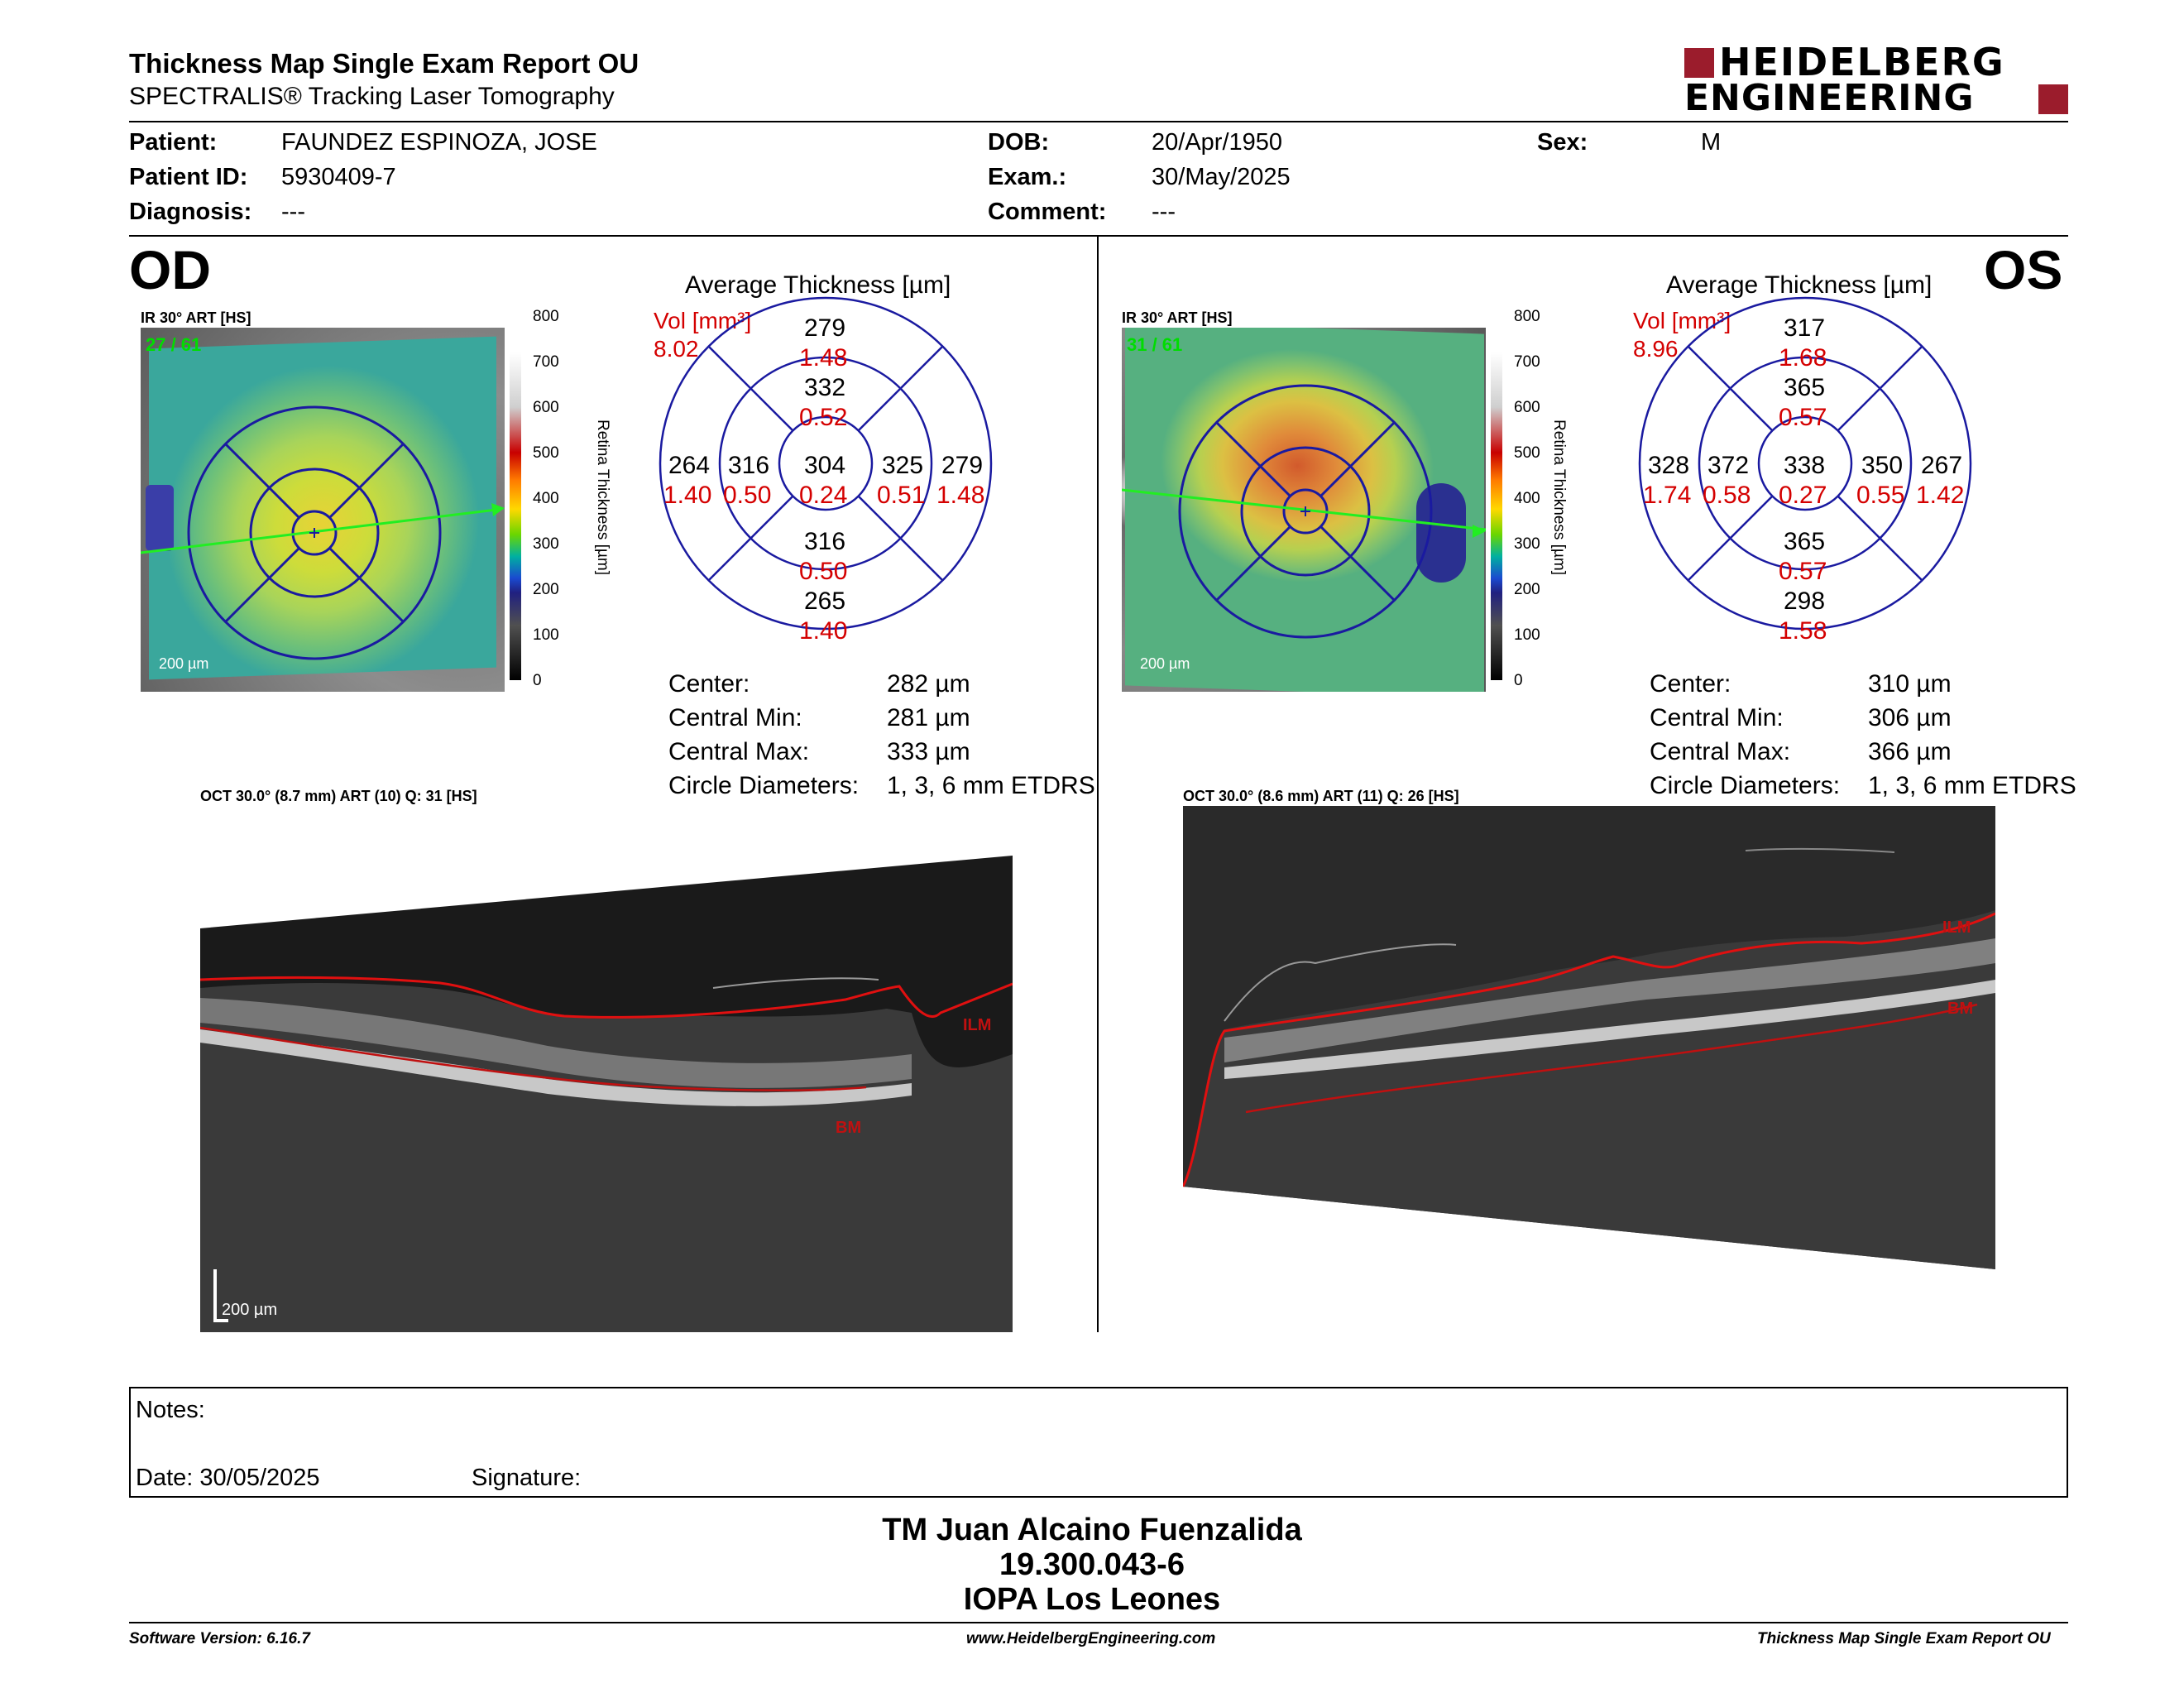 This screenshot has height=1688, width=2184. What do you see at coordinates (1203, 1295) in the screenshot?
I see `os-oct-scalebar` at bounding box center [1203, 1295].